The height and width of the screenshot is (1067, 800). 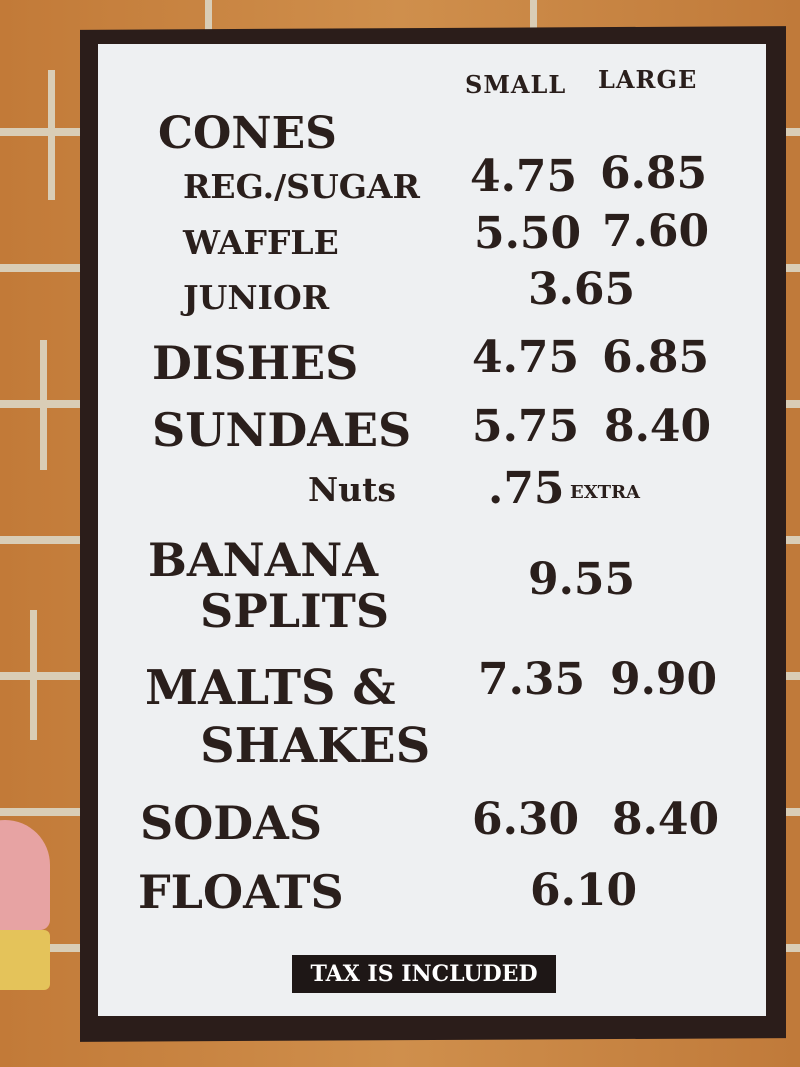 I want to click on banana-splits-price: 9.55, so click(x=582, y=579).